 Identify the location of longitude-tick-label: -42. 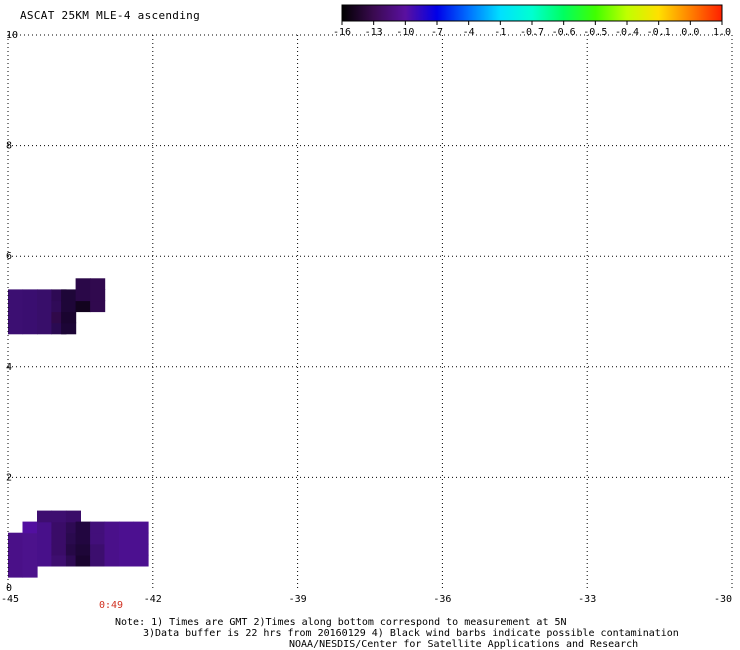
(153, 599).